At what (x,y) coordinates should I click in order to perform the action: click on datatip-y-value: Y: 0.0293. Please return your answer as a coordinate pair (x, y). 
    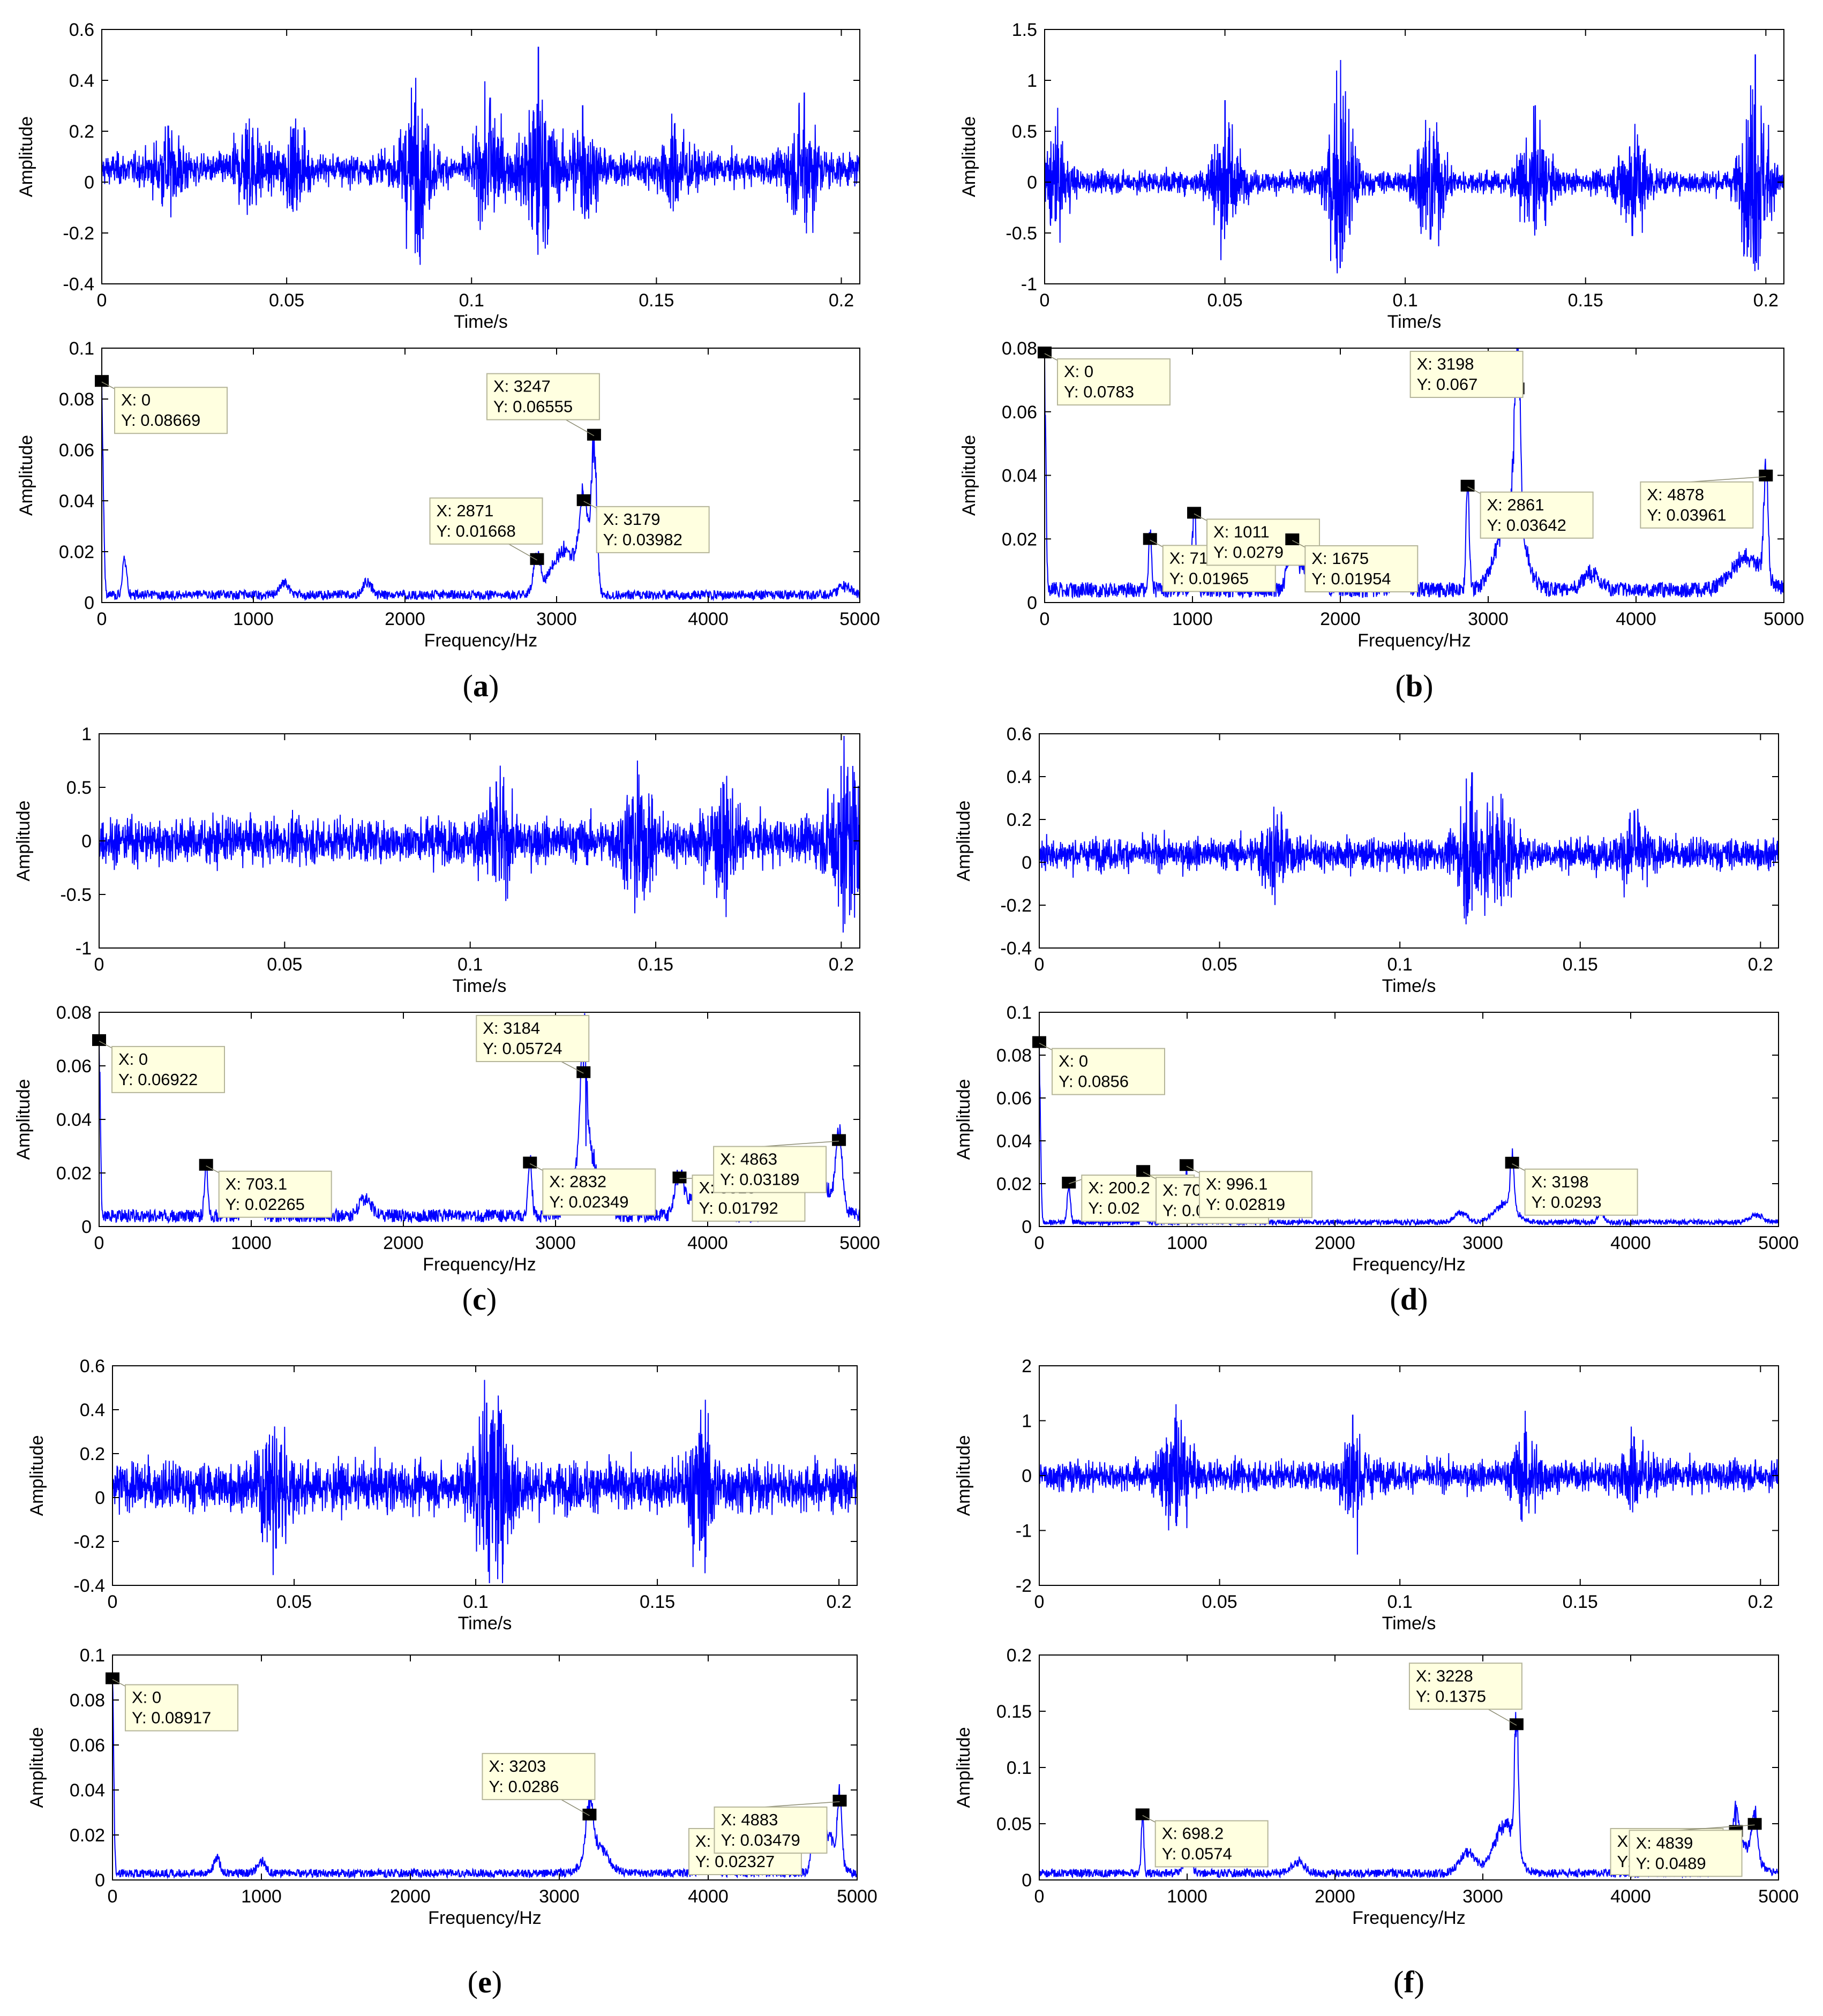
    Looking at the image, I should click on (1567, 1202).